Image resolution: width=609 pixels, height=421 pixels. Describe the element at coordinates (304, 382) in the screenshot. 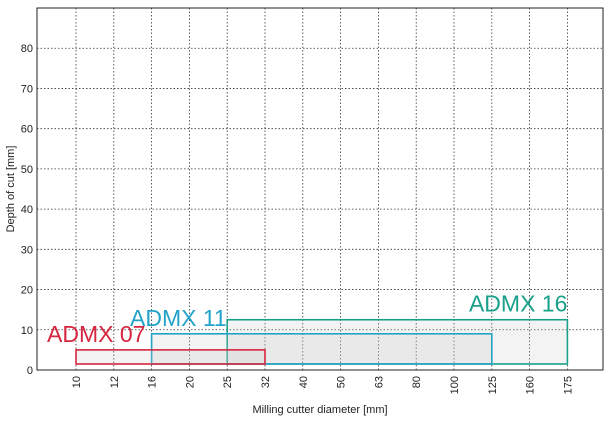

I see `x-tick-label: 40` at that location.